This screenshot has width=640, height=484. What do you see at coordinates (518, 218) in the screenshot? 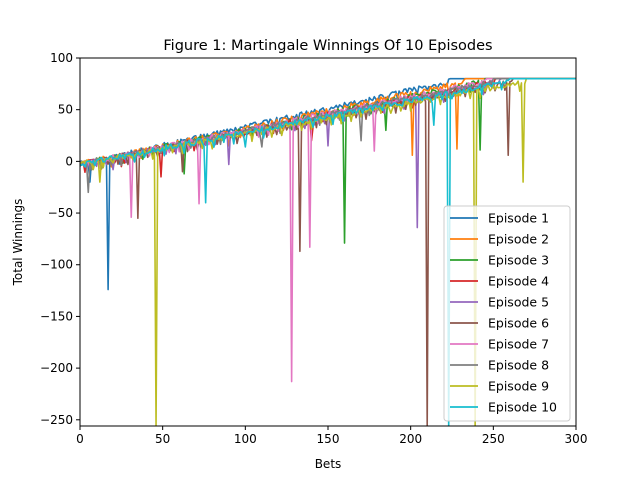
I see `legend-label: Episode 1` at bounding box center [518, 218].